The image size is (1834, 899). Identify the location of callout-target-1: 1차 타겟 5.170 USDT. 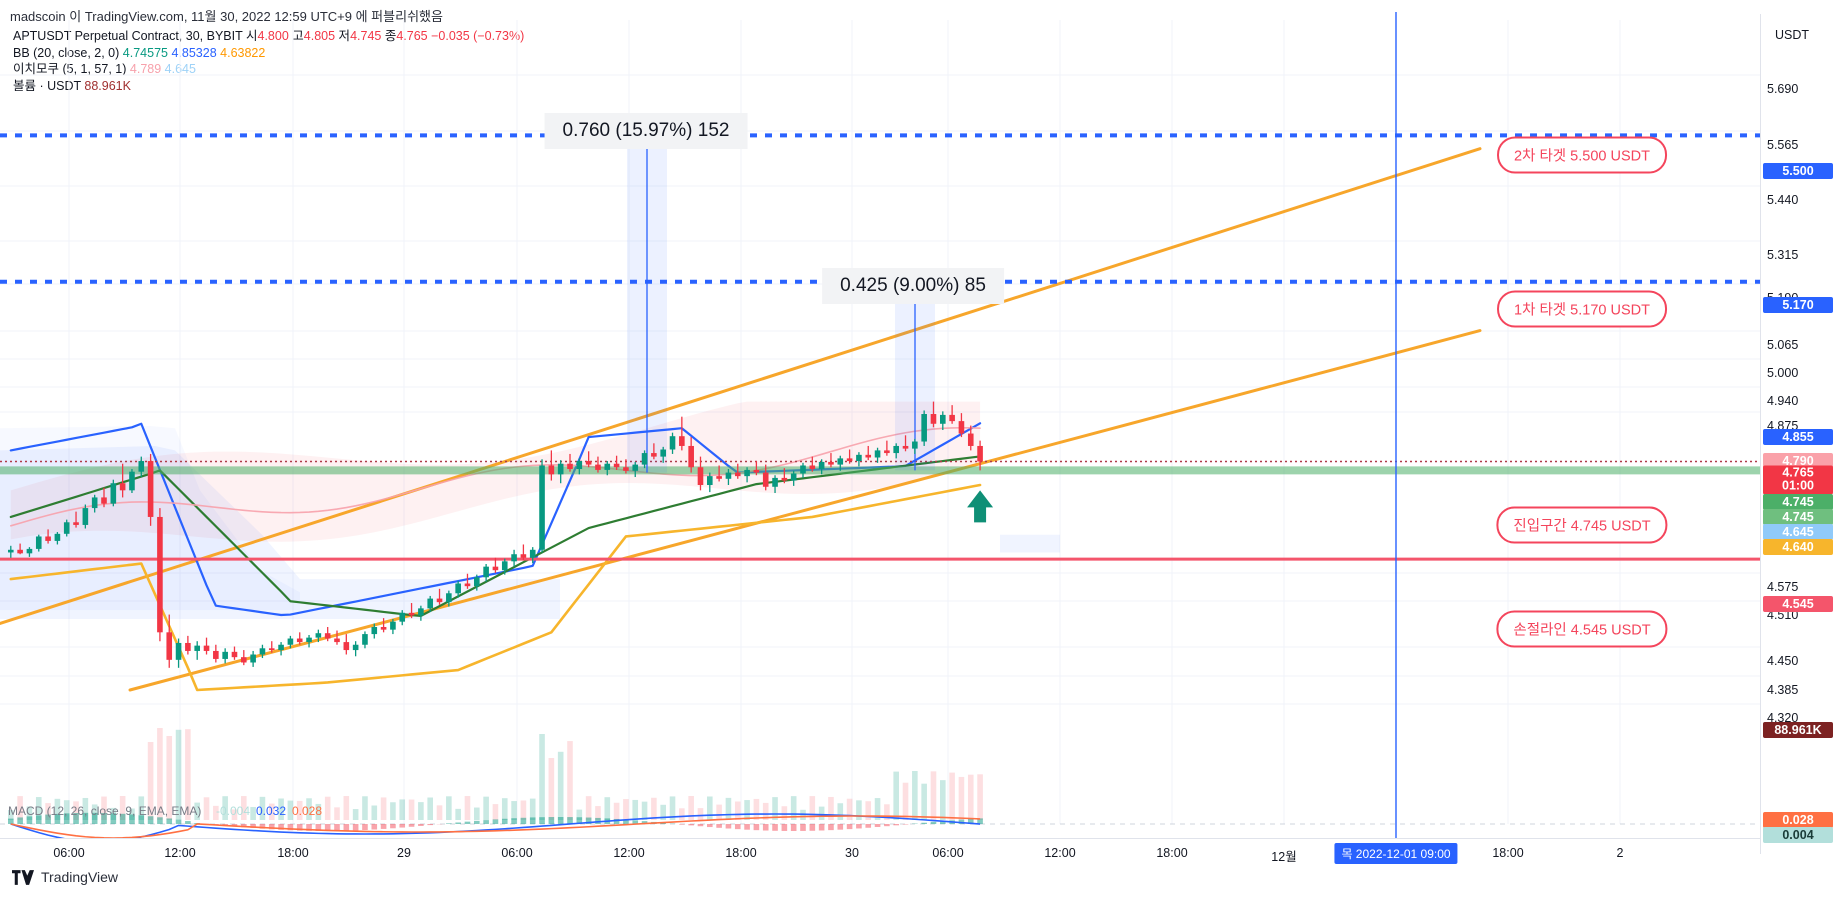
(1582, 309).